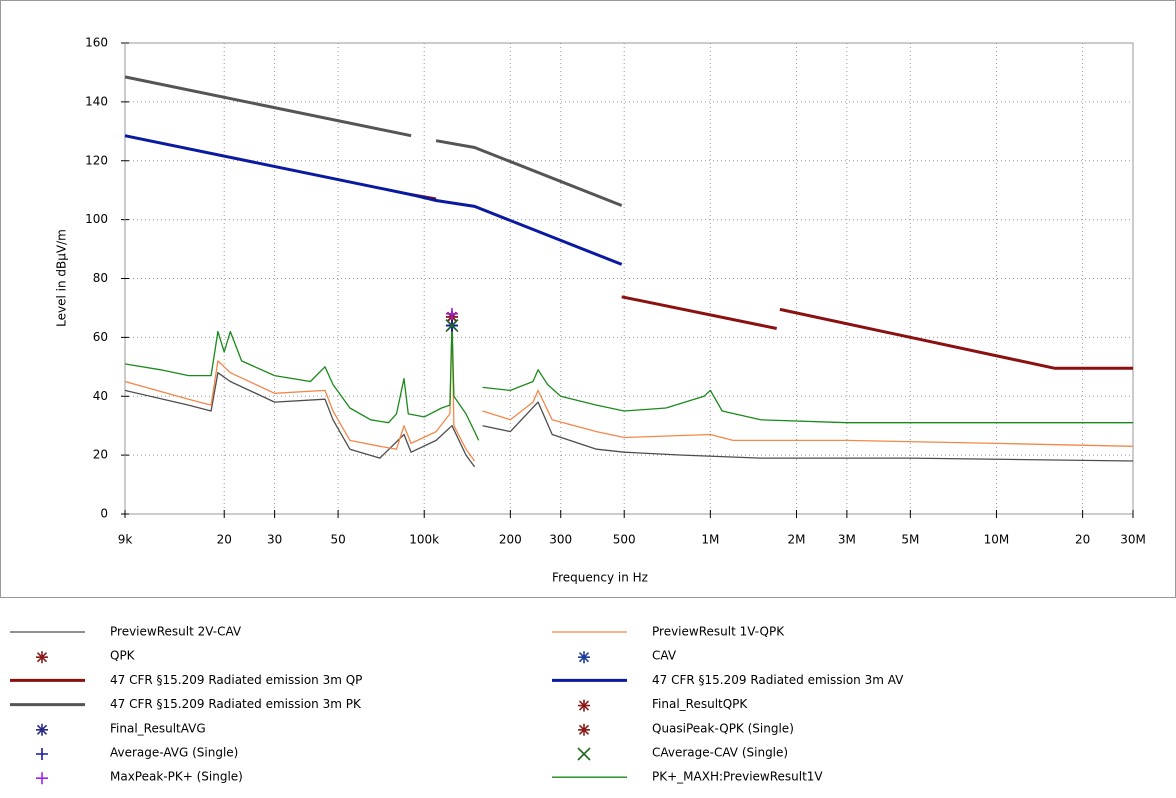 This screenshot has height=798, width=1176. I want to click on y-tick-label: 120, so click(96, 160).